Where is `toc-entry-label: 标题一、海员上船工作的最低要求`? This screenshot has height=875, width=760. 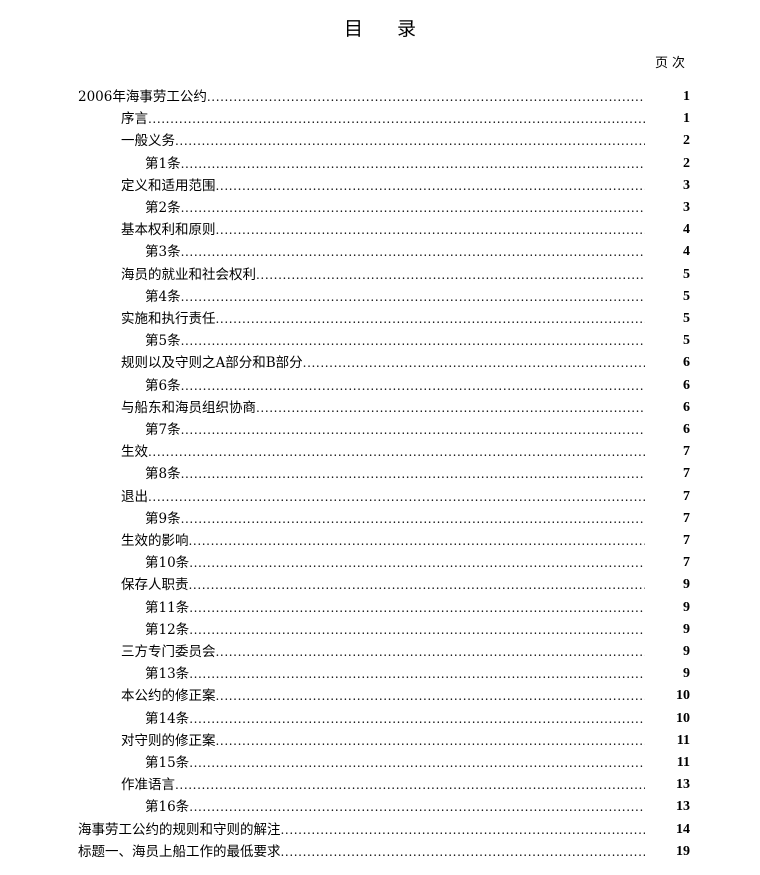
toc-entry-label: 标题一、海员上船工作的最低要求 is located at coordinates (179, 851).